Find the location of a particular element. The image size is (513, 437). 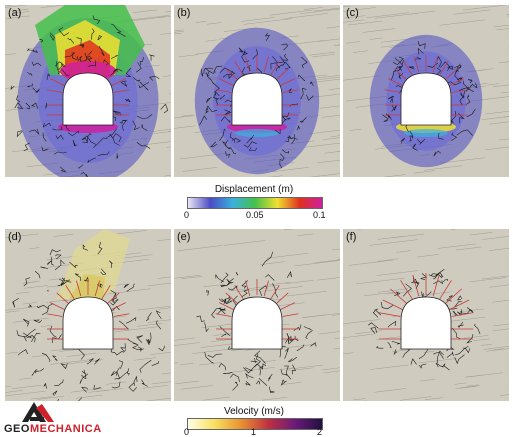

displacement-tick-1: 0.05 is located at coordinates (255, 215).